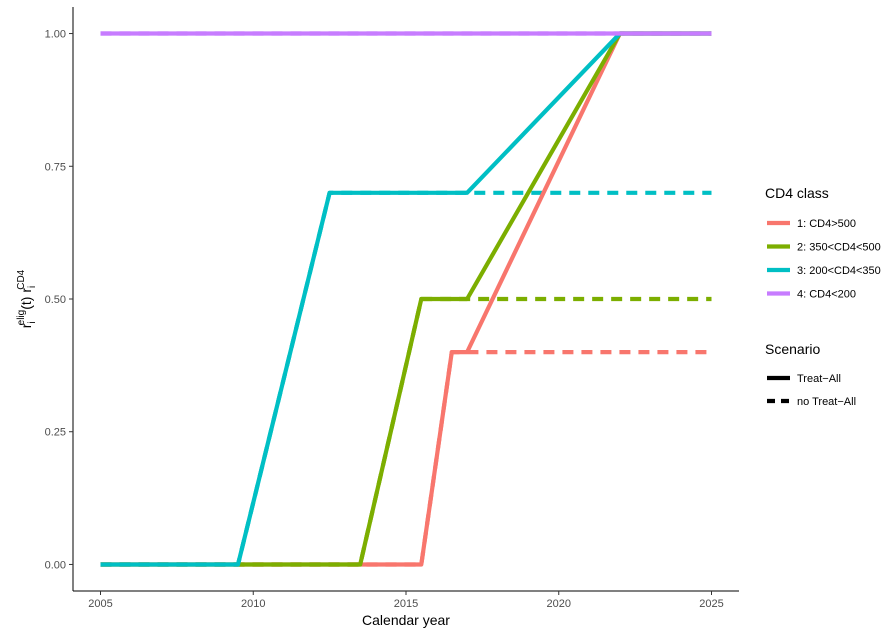 This screenshot has width=893, height=629. I want to click on x-tick-label: 2020, so click(559, 604).